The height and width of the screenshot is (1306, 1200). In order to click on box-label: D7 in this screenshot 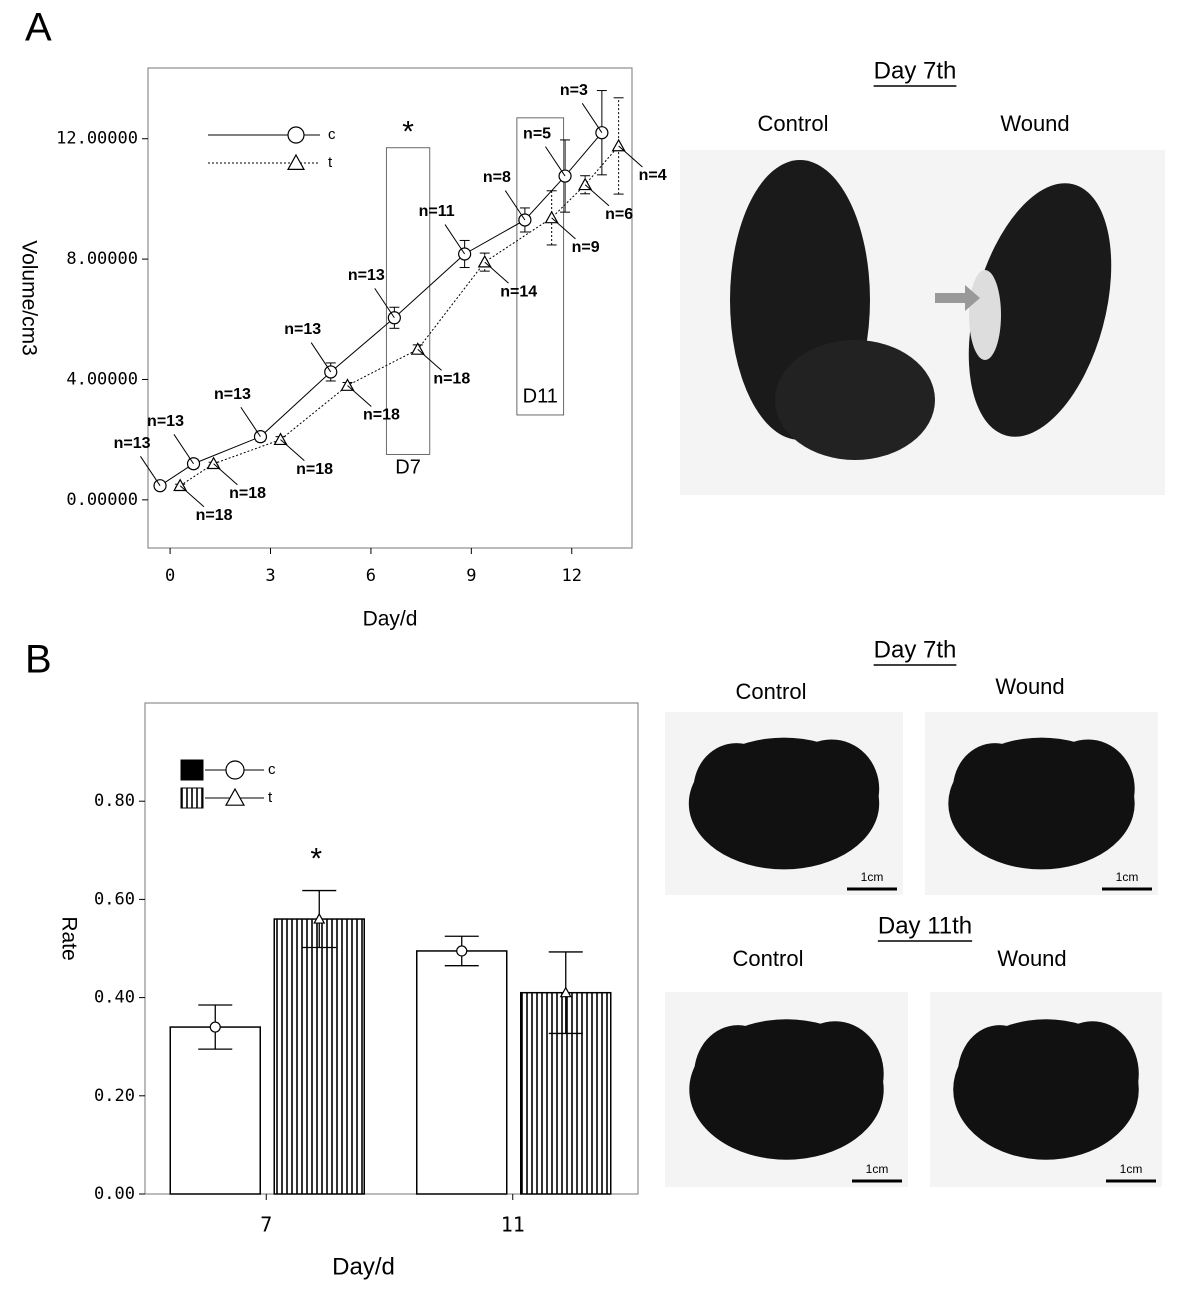, I will do `click(408, 468)`.